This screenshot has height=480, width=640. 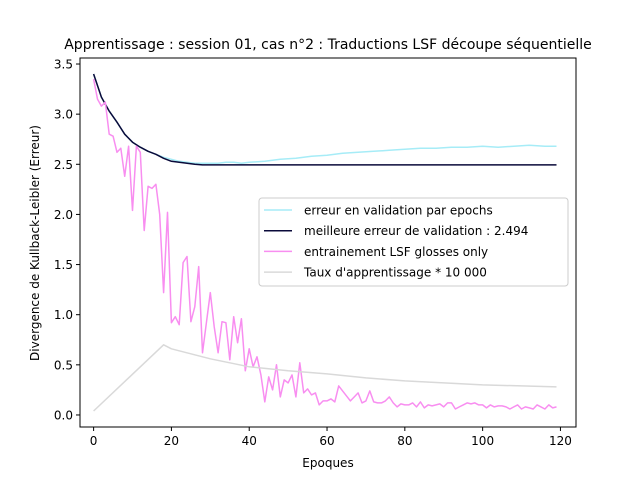 What do you see at coordinates (63, 115) in the screenshot?
I see `y-tick-label: 3.0` at bounding box center [63, 115].